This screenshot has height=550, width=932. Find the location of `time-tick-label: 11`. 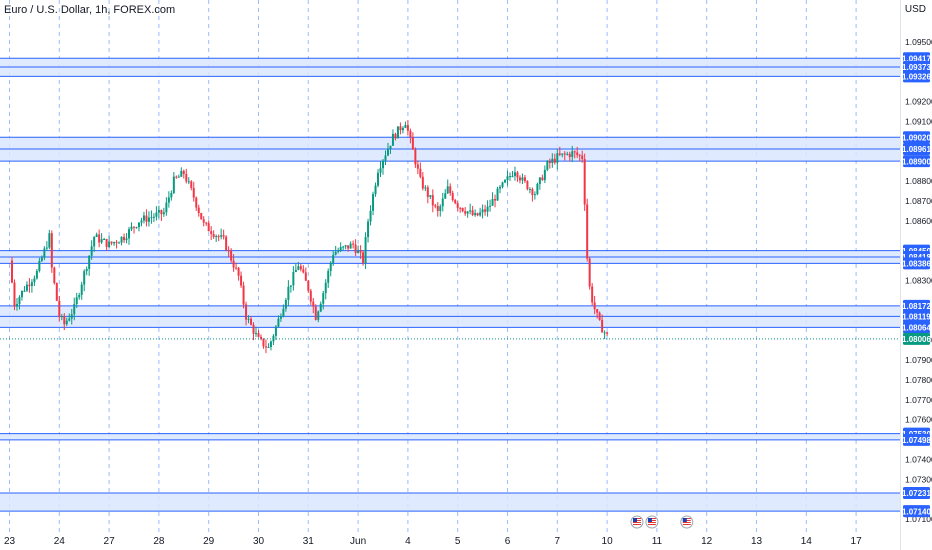

time-tick-label: 11 is located at coordinates (657, 541).